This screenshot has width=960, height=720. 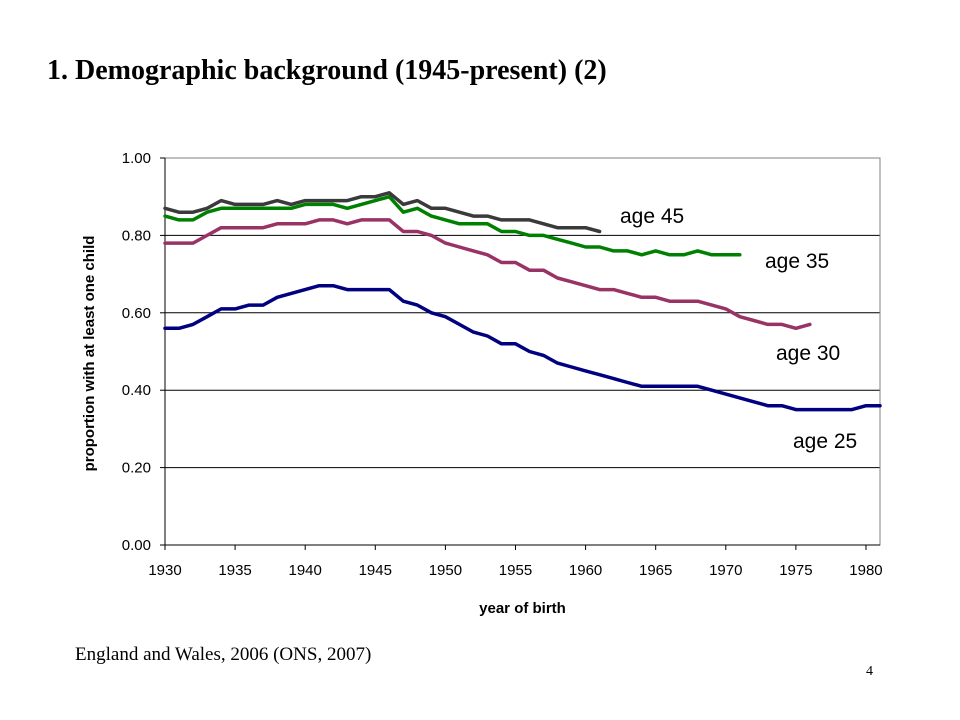 I want to click on x-tick-label: 1960, so click(x=585, y=570).